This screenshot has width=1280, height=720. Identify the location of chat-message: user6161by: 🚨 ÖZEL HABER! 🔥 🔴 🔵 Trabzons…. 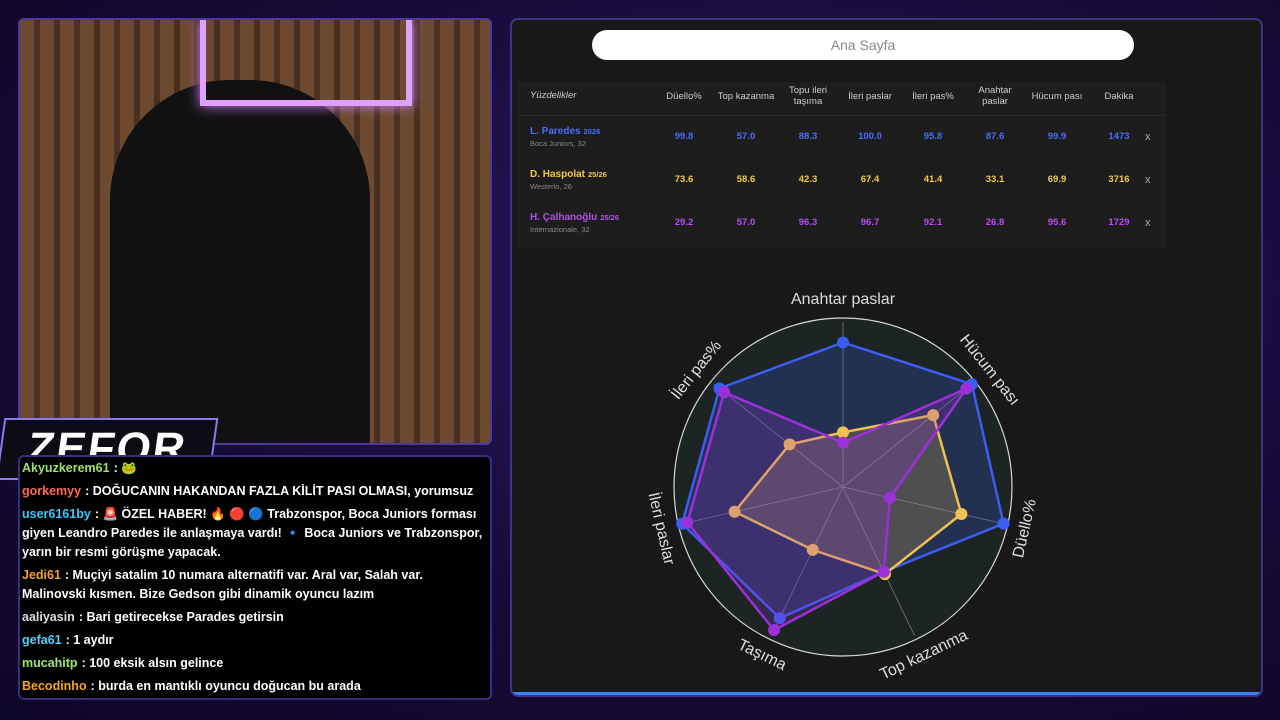
(254, 533).